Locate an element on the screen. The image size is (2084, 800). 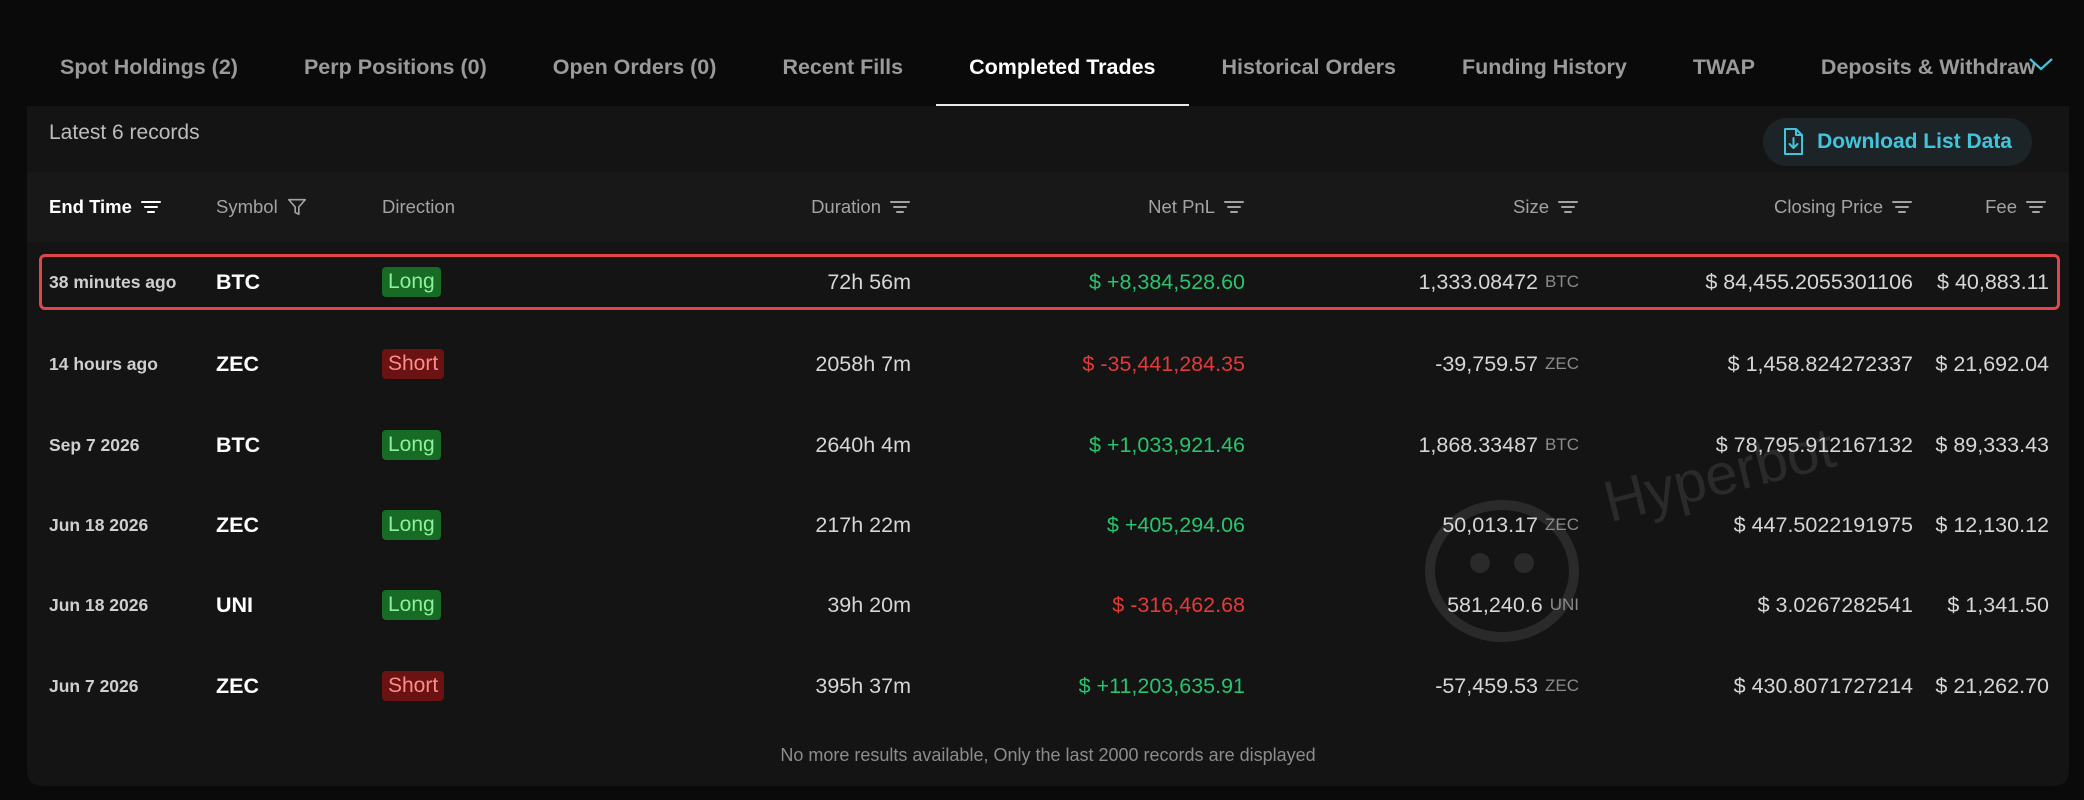
cell-closing-price: $ 78,795.912167132 is located at coordinates (1814, 444).